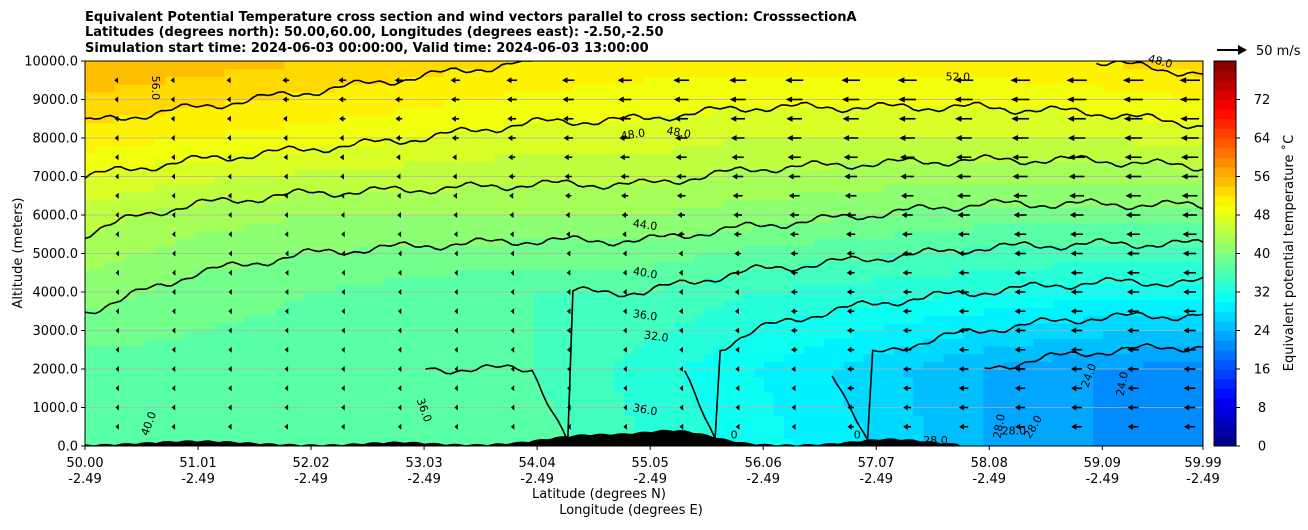  I want to click on y-tick-label-5: 5000.0, so click(56, 254).